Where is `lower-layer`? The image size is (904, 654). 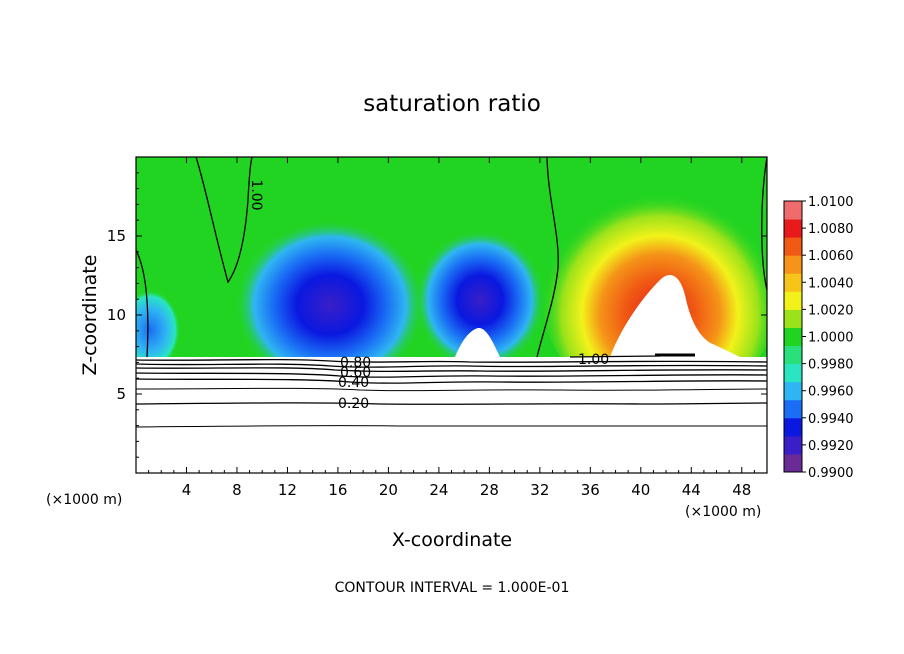
lower-layer is located at coordinates (451, 415).